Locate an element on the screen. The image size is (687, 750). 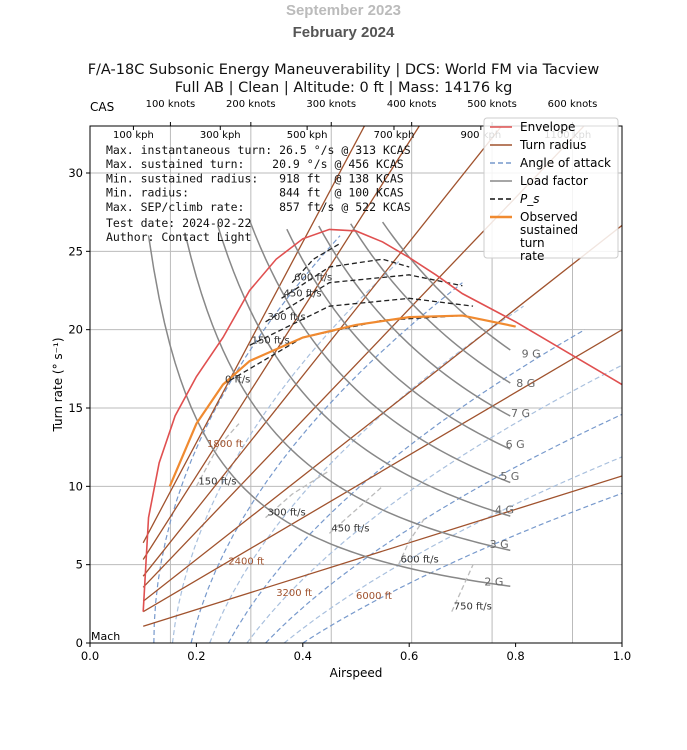
load-factor-label: 2 G is located at coordinates (493, 582).